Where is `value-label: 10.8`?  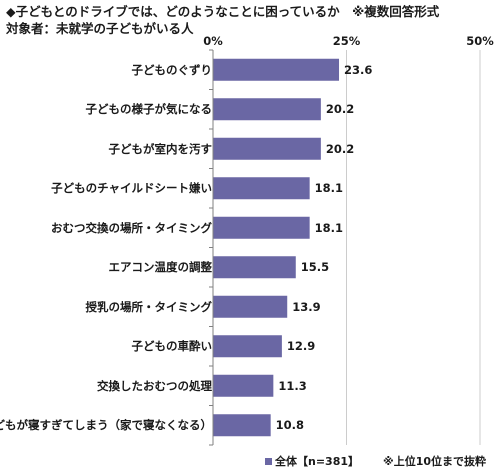
value-label: 10.8 is located at coordinates (290, 425).